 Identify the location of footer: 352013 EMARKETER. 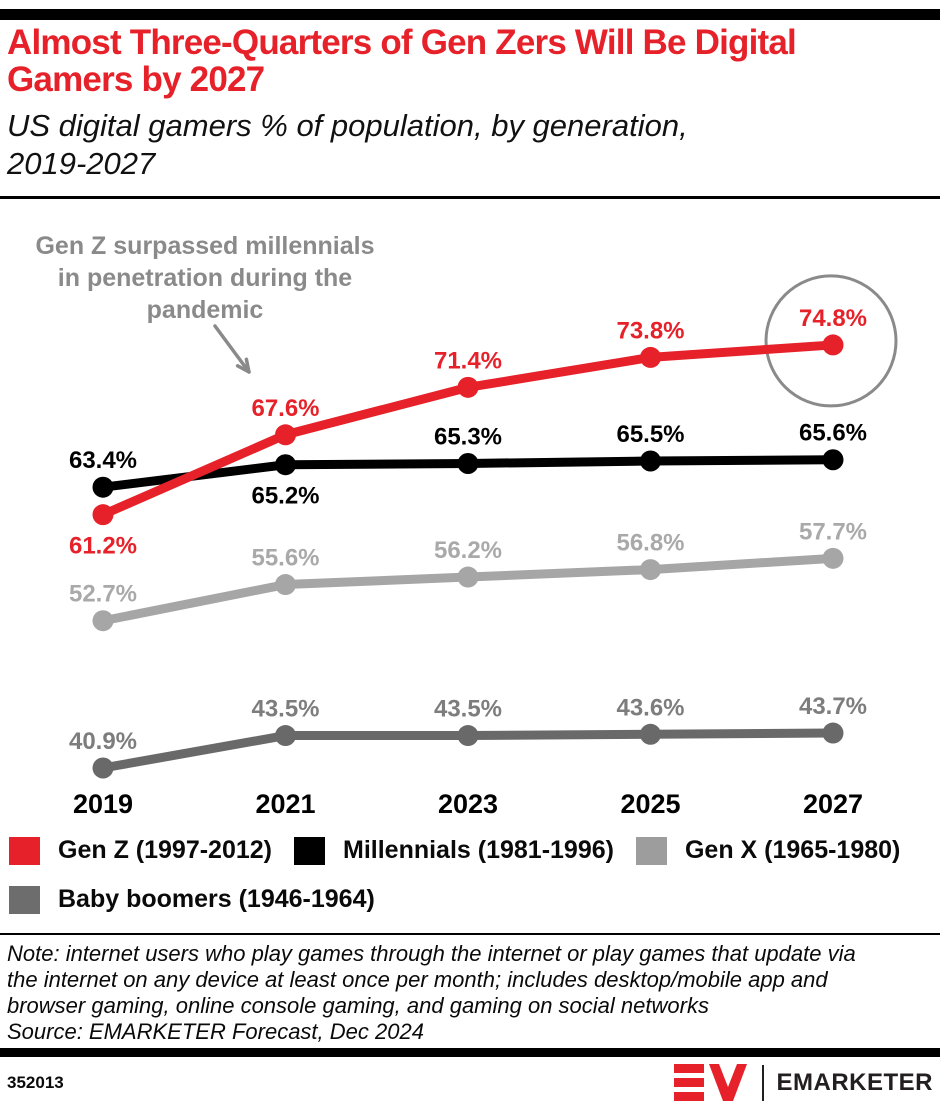
(470, 1083).